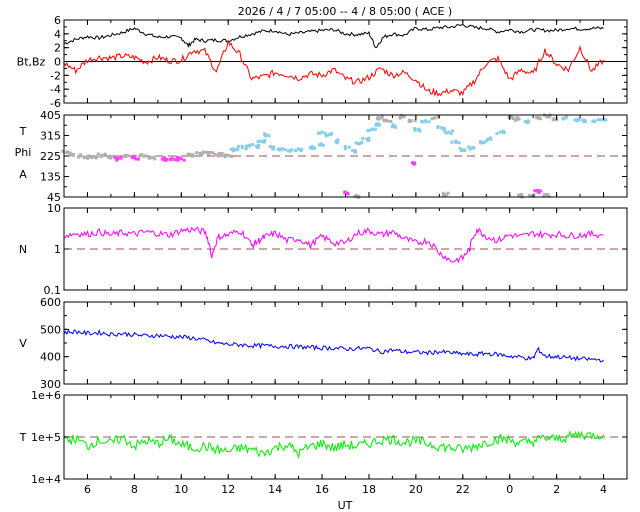  Describe the element at coordinates (57, 20) in the screenshot. I see `y-tick-label: 6` at that location.